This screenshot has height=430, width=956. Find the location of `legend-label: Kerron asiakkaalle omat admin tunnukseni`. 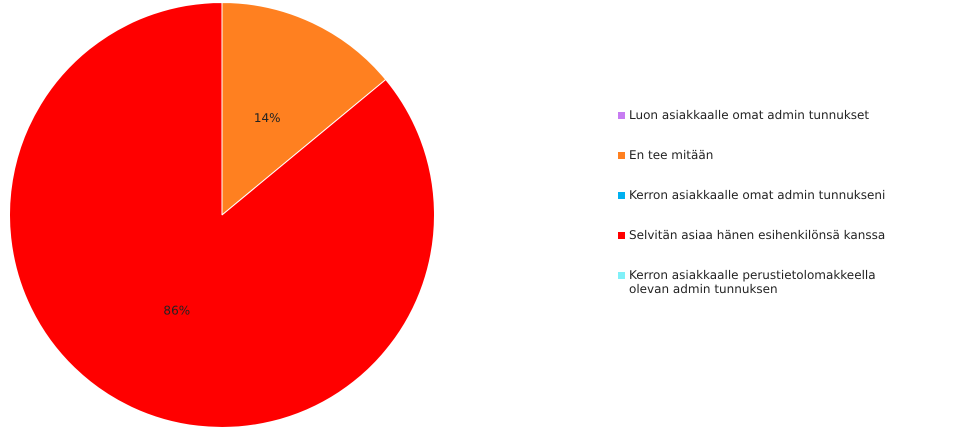

legend-label: Kerron asiakkaalle omat admin tunnukseni is located at coordinates (757, 195).